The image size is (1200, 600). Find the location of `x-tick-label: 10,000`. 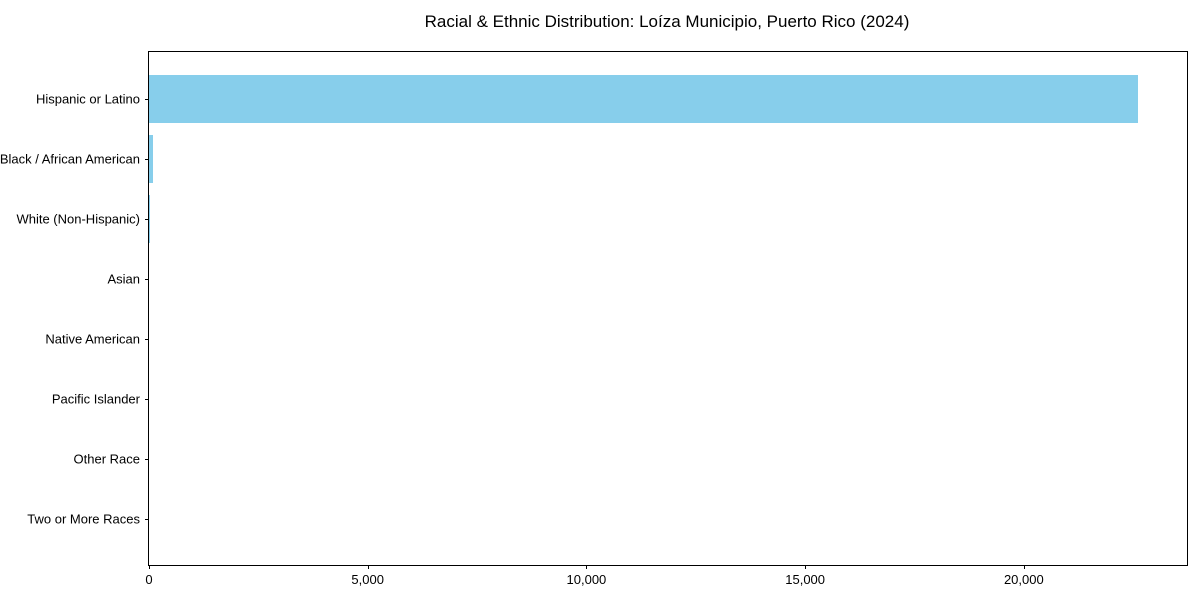

x-tick-label: 10,000 is located at coordinates (586, 579).